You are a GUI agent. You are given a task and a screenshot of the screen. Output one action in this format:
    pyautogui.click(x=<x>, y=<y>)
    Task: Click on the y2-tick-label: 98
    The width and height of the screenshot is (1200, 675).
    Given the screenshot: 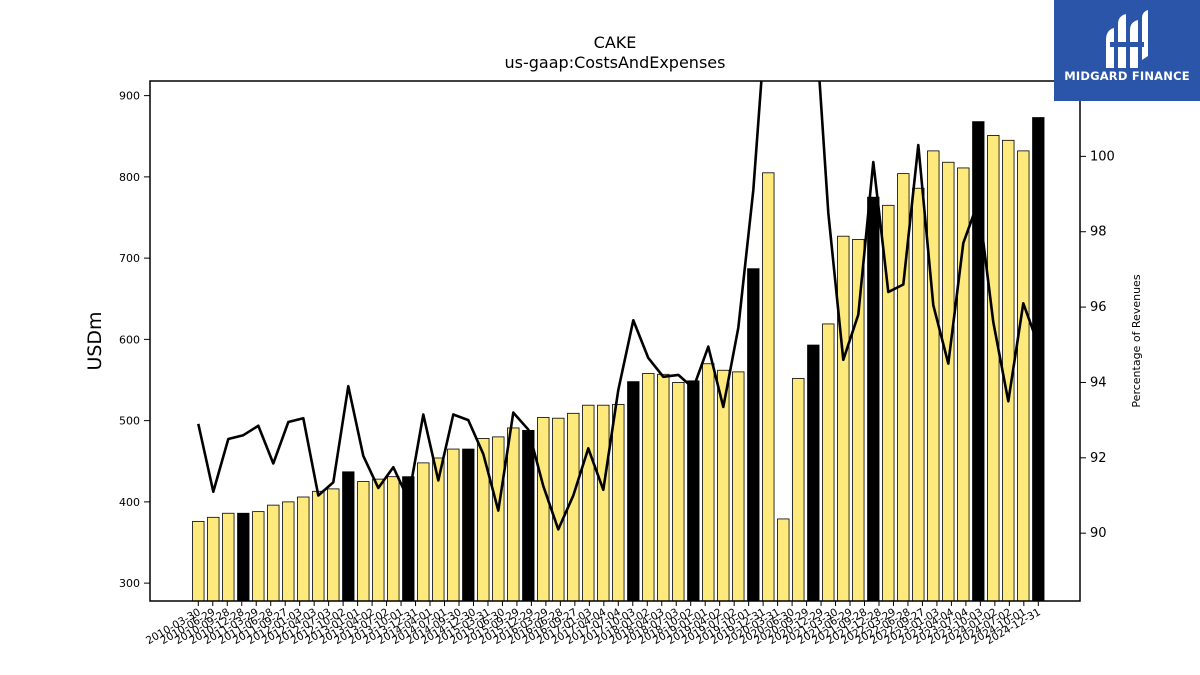 What is the action you would take?
    pyautogui.click(x=1098, y=232)
    